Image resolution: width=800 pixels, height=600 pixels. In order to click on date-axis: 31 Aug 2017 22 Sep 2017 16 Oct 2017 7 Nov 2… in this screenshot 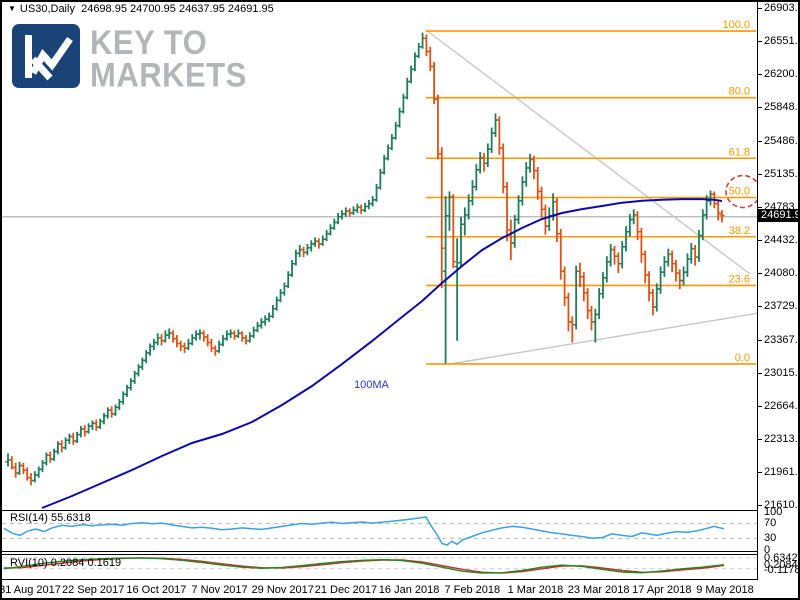, I will do `click(379, 589)`.